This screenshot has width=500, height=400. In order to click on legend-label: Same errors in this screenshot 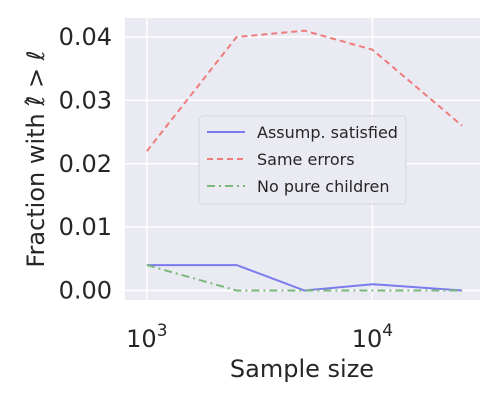, I will do `click(306, 159)`.